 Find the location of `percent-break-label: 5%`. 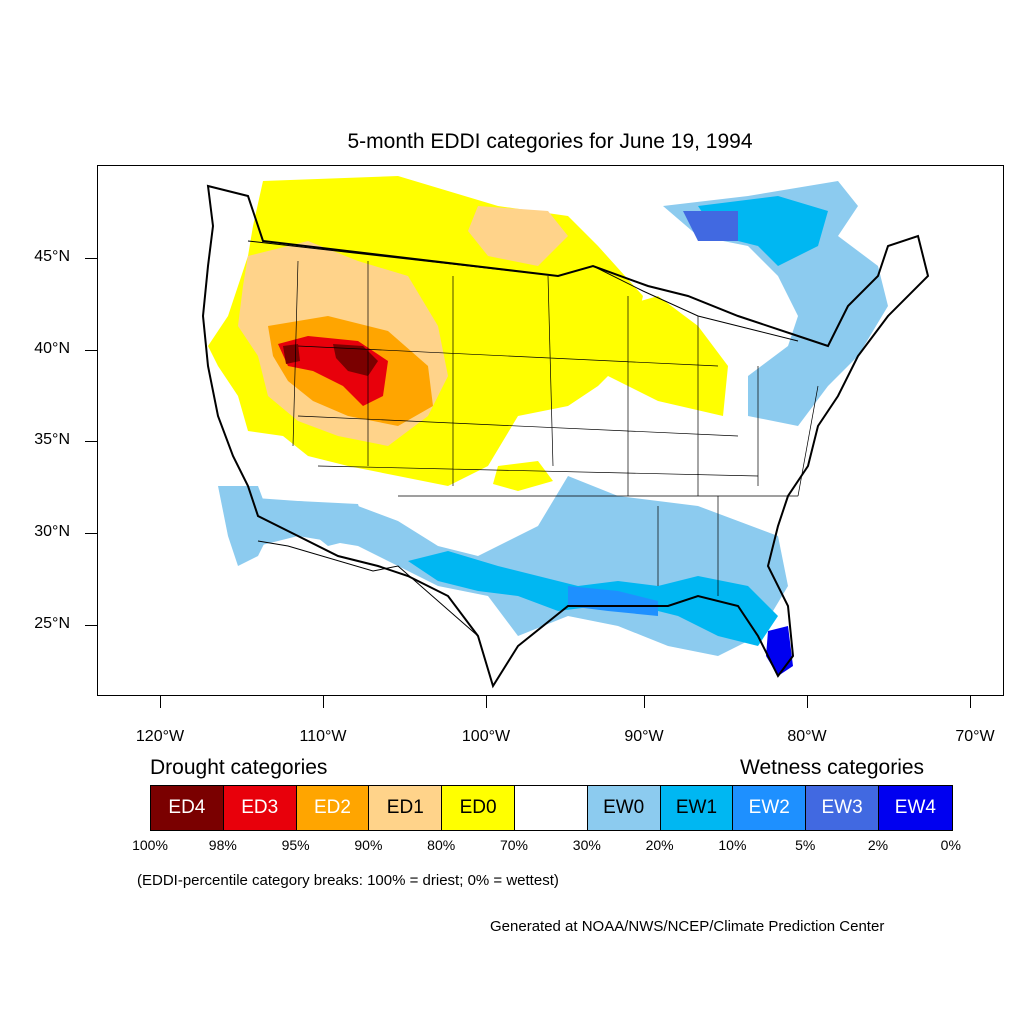

percent-break-label: 5% is located at coordinates (805, 845).